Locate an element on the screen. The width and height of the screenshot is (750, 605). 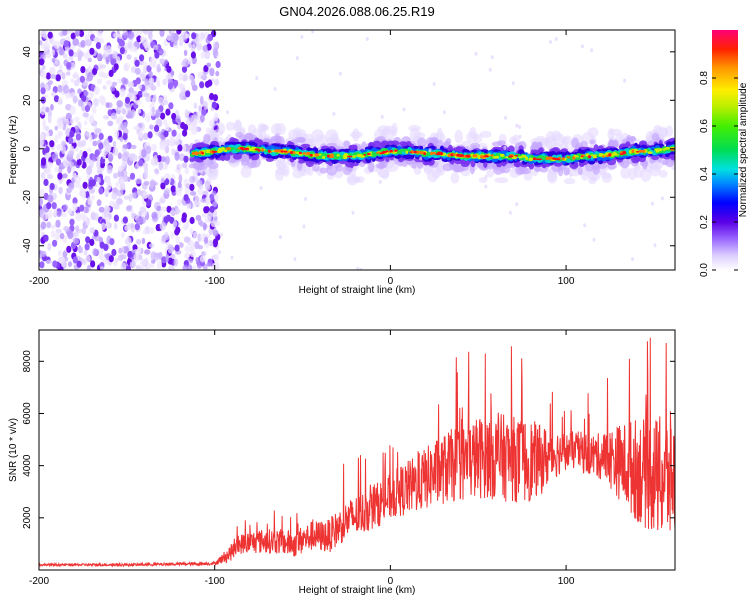
y-tick-label: 8000 is located at coordinates (27, 361).